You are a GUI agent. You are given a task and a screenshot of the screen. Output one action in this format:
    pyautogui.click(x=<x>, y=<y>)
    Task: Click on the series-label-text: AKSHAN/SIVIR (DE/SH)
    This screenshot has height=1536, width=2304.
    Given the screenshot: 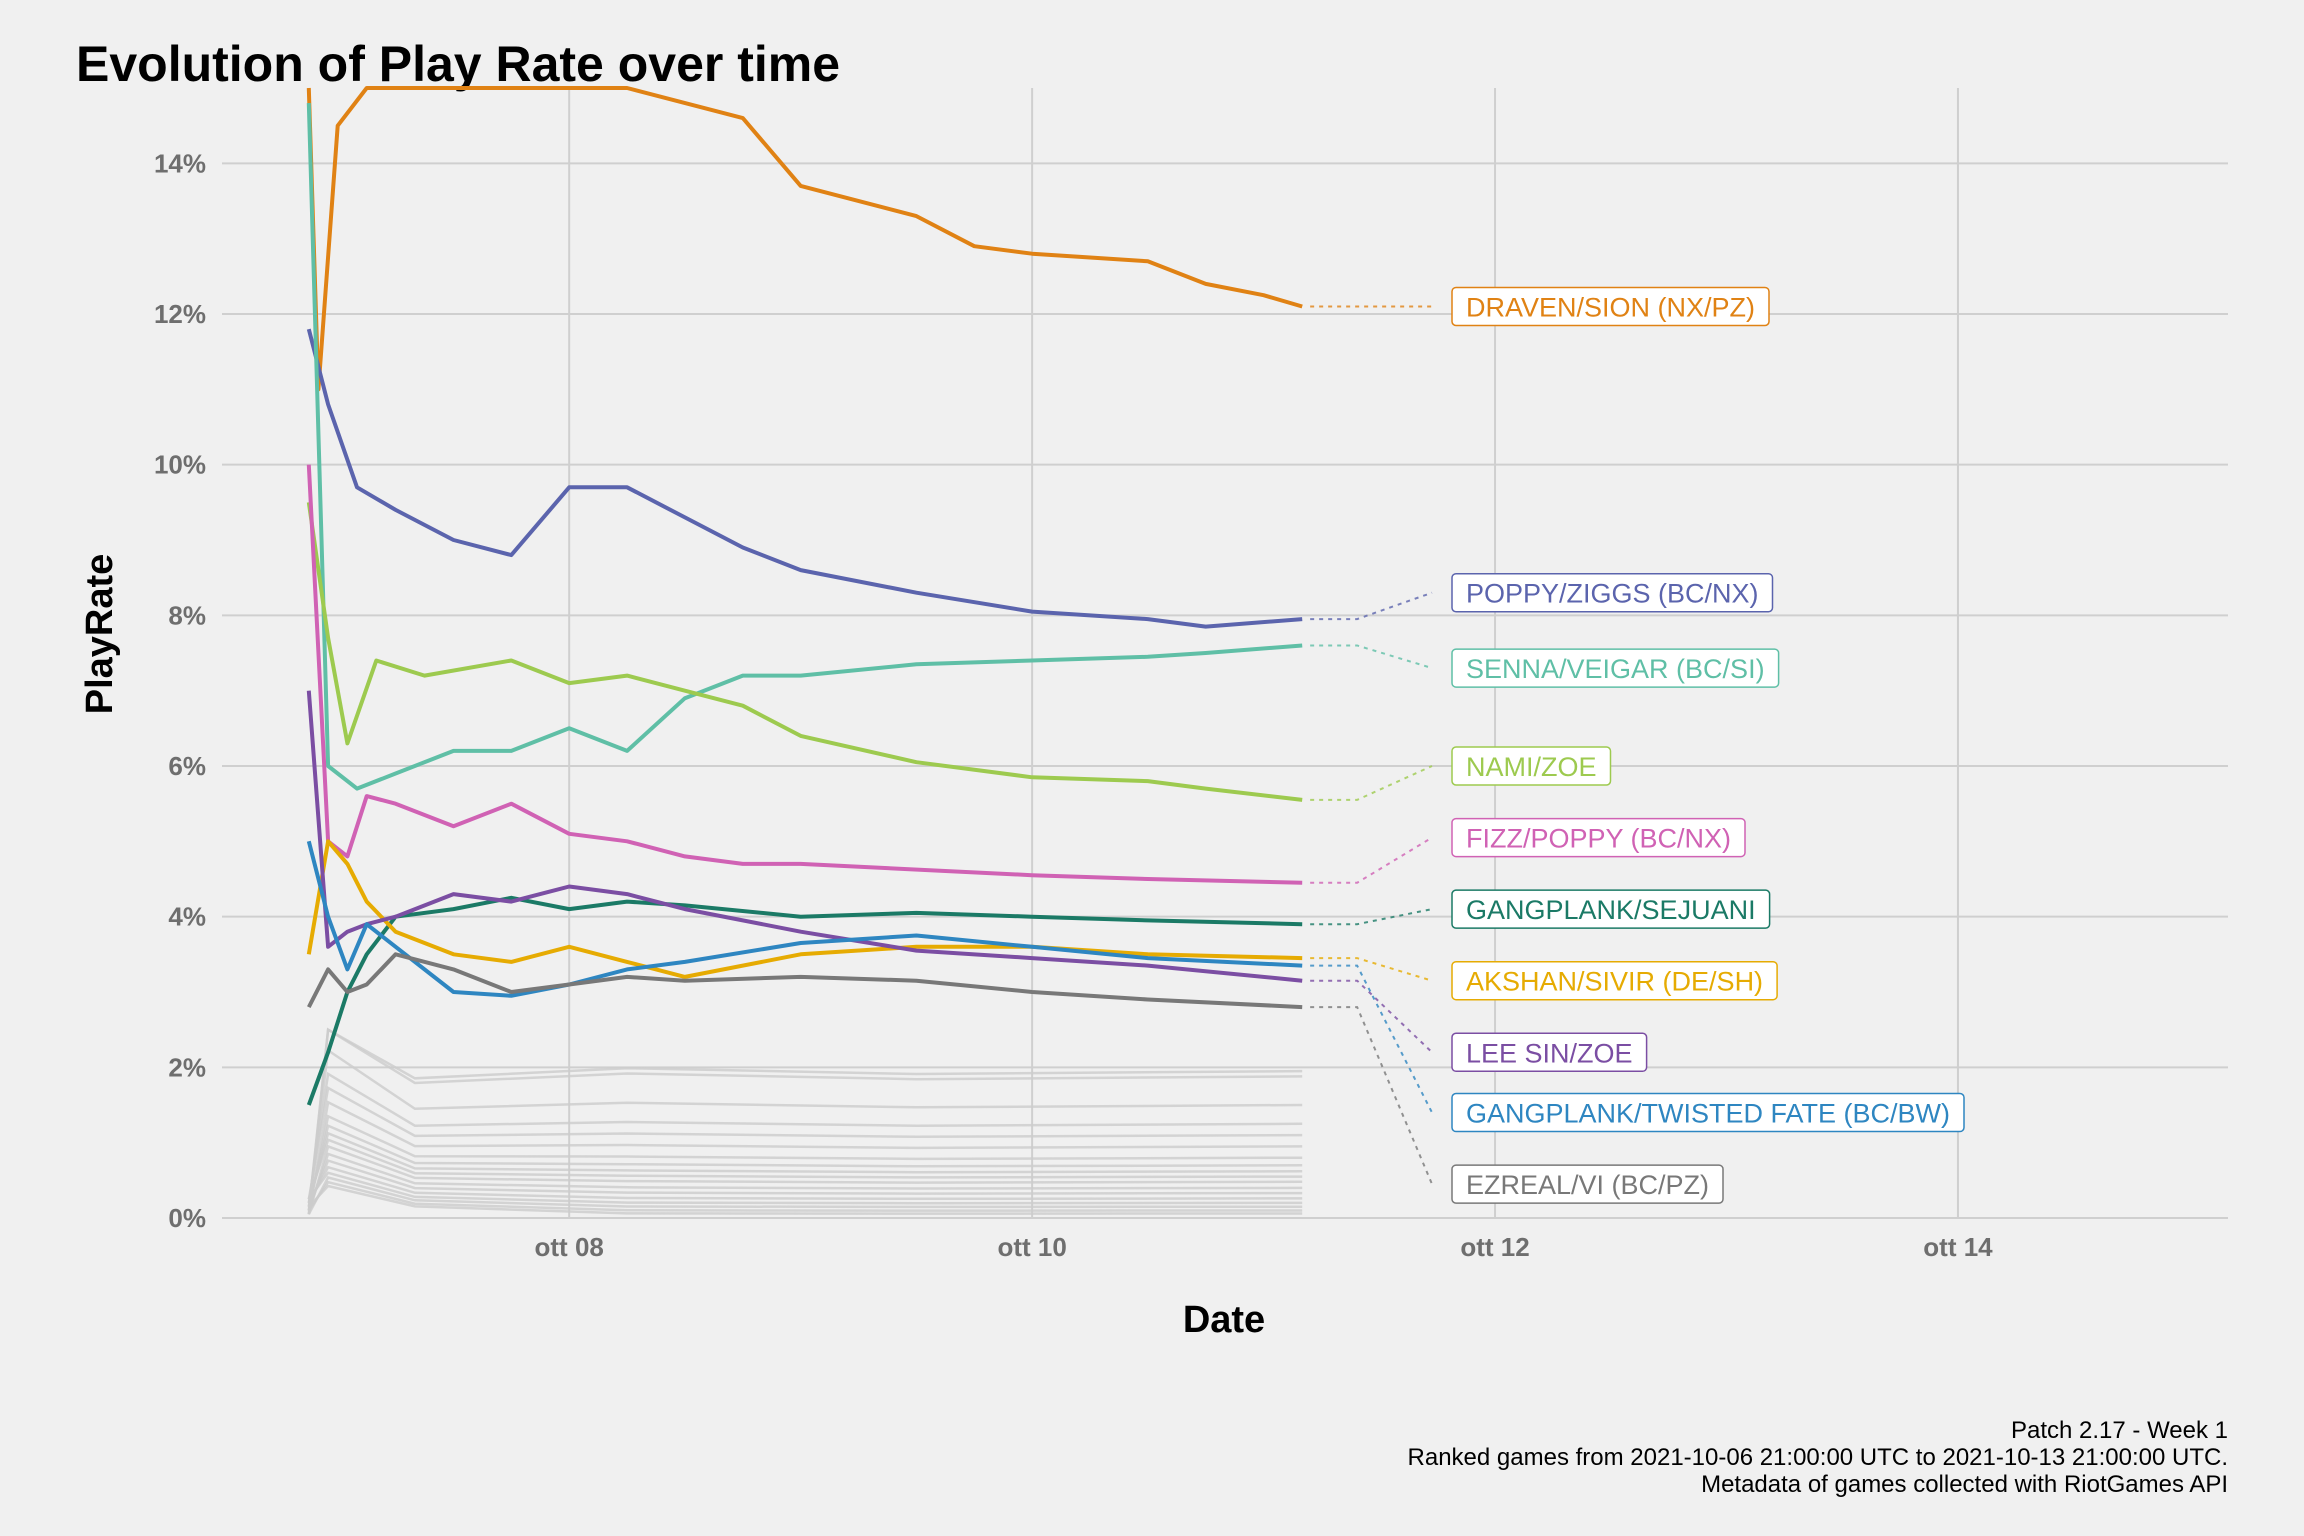 What is the action you would take?
    pyautogui.click(x=1614, y=982)
    